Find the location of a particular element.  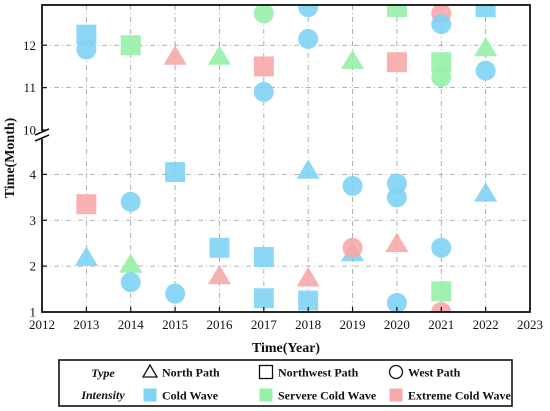

x-tick-label: 2015 is located at coordinates (175, 324).